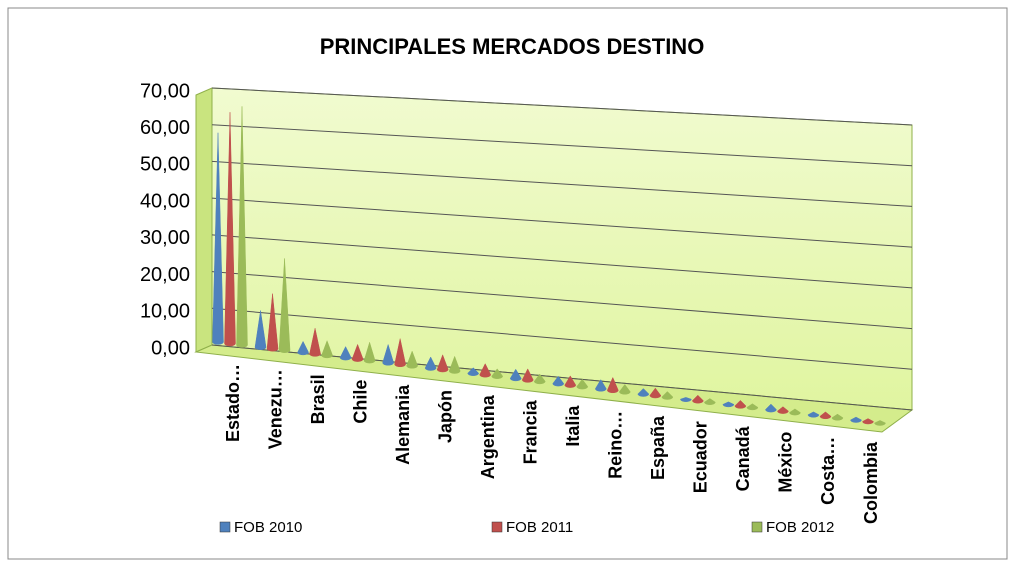 The height and width of the screenshot is (566, 1016). I want to click on side-wall, so click(204, 220).